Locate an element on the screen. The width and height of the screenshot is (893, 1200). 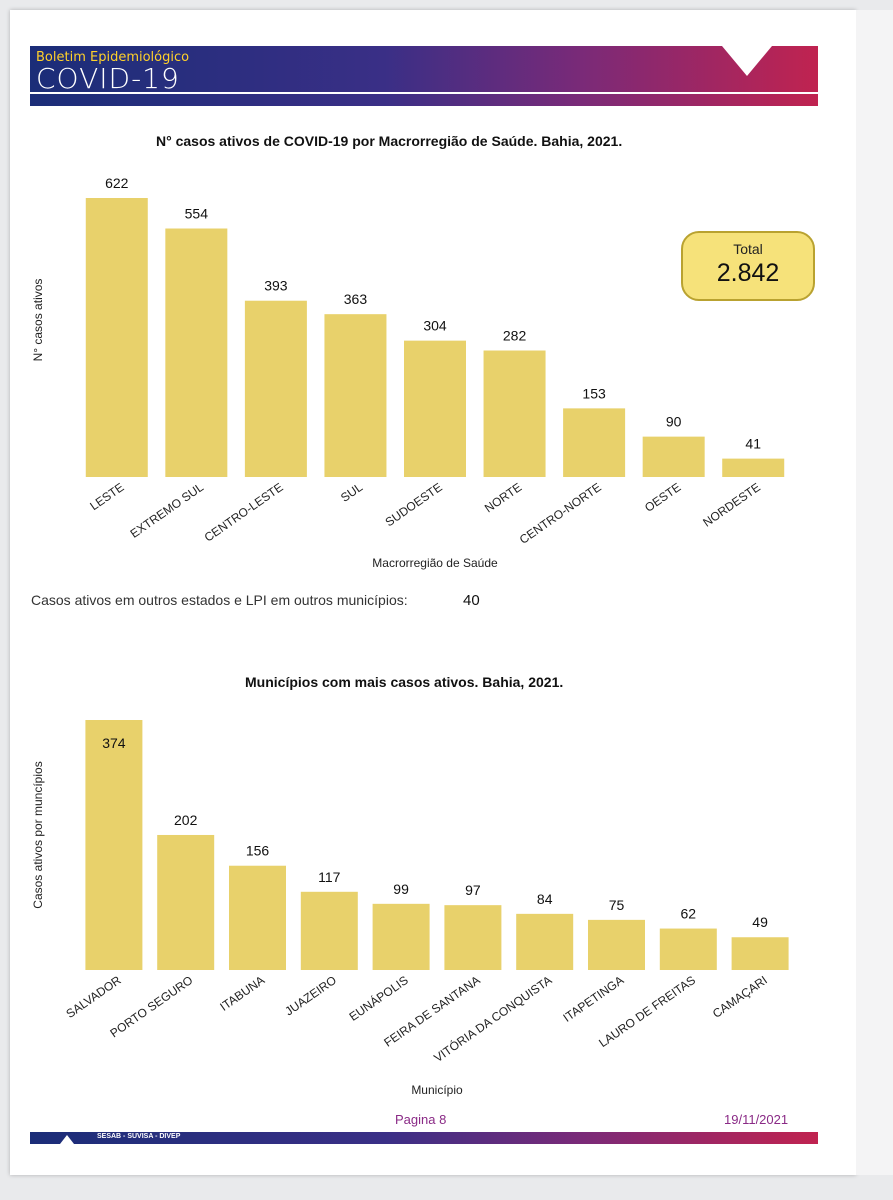
total-card: Total 2.842 is located at coordinates (748, 266).